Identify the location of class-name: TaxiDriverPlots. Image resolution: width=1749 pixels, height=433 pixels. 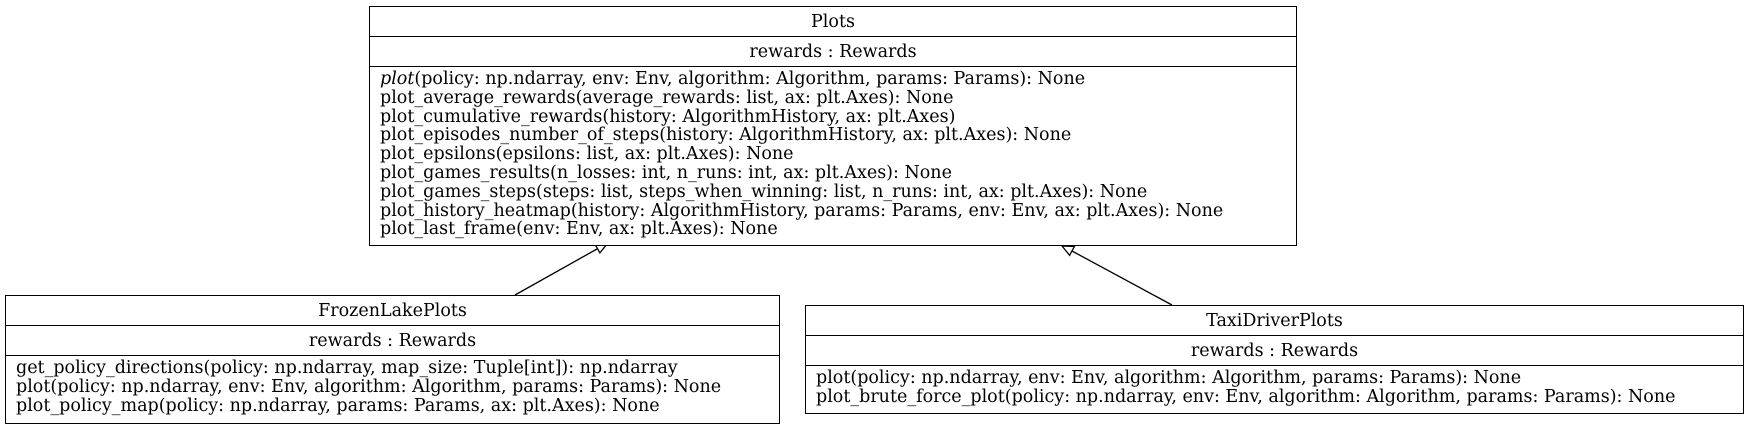
(1274, 321).